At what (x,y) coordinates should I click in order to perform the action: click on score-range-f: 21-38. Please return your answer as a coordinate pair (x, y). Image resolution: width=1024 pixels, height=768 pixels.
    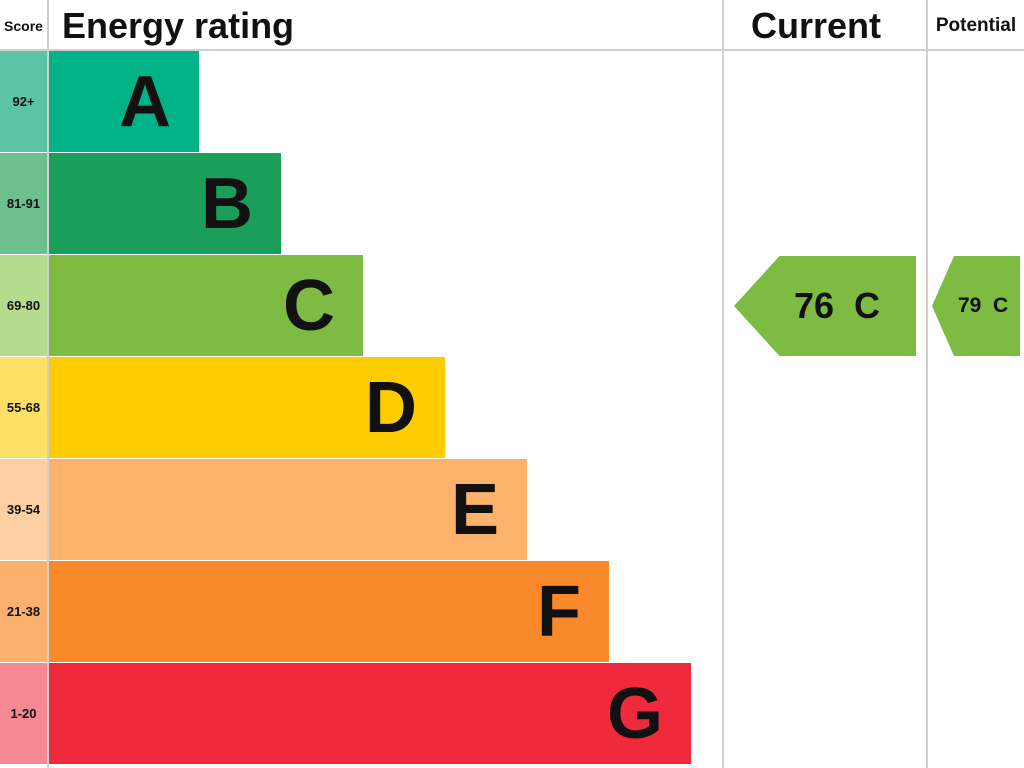
    Looking at the image, I should click on (23, 611).